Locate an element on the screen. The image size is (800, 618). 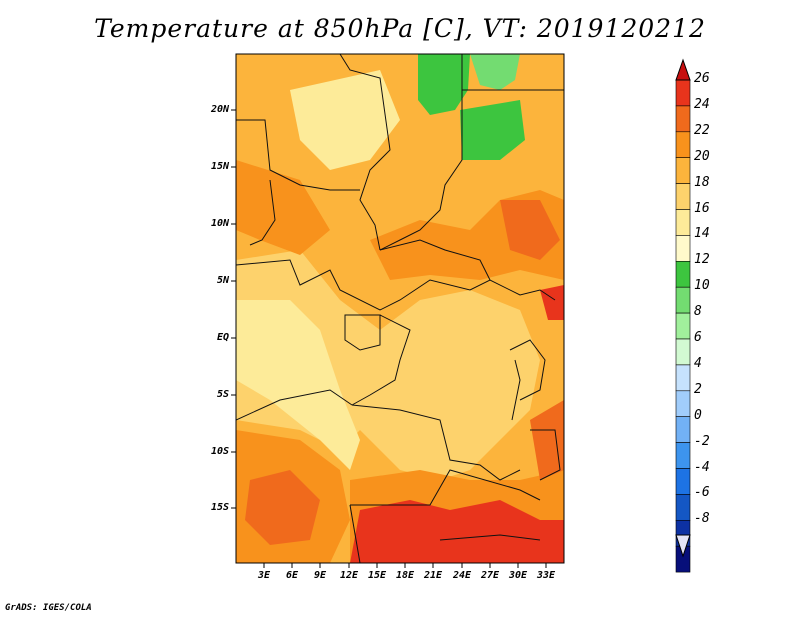
border-congo is located at coordinates (381, 360).